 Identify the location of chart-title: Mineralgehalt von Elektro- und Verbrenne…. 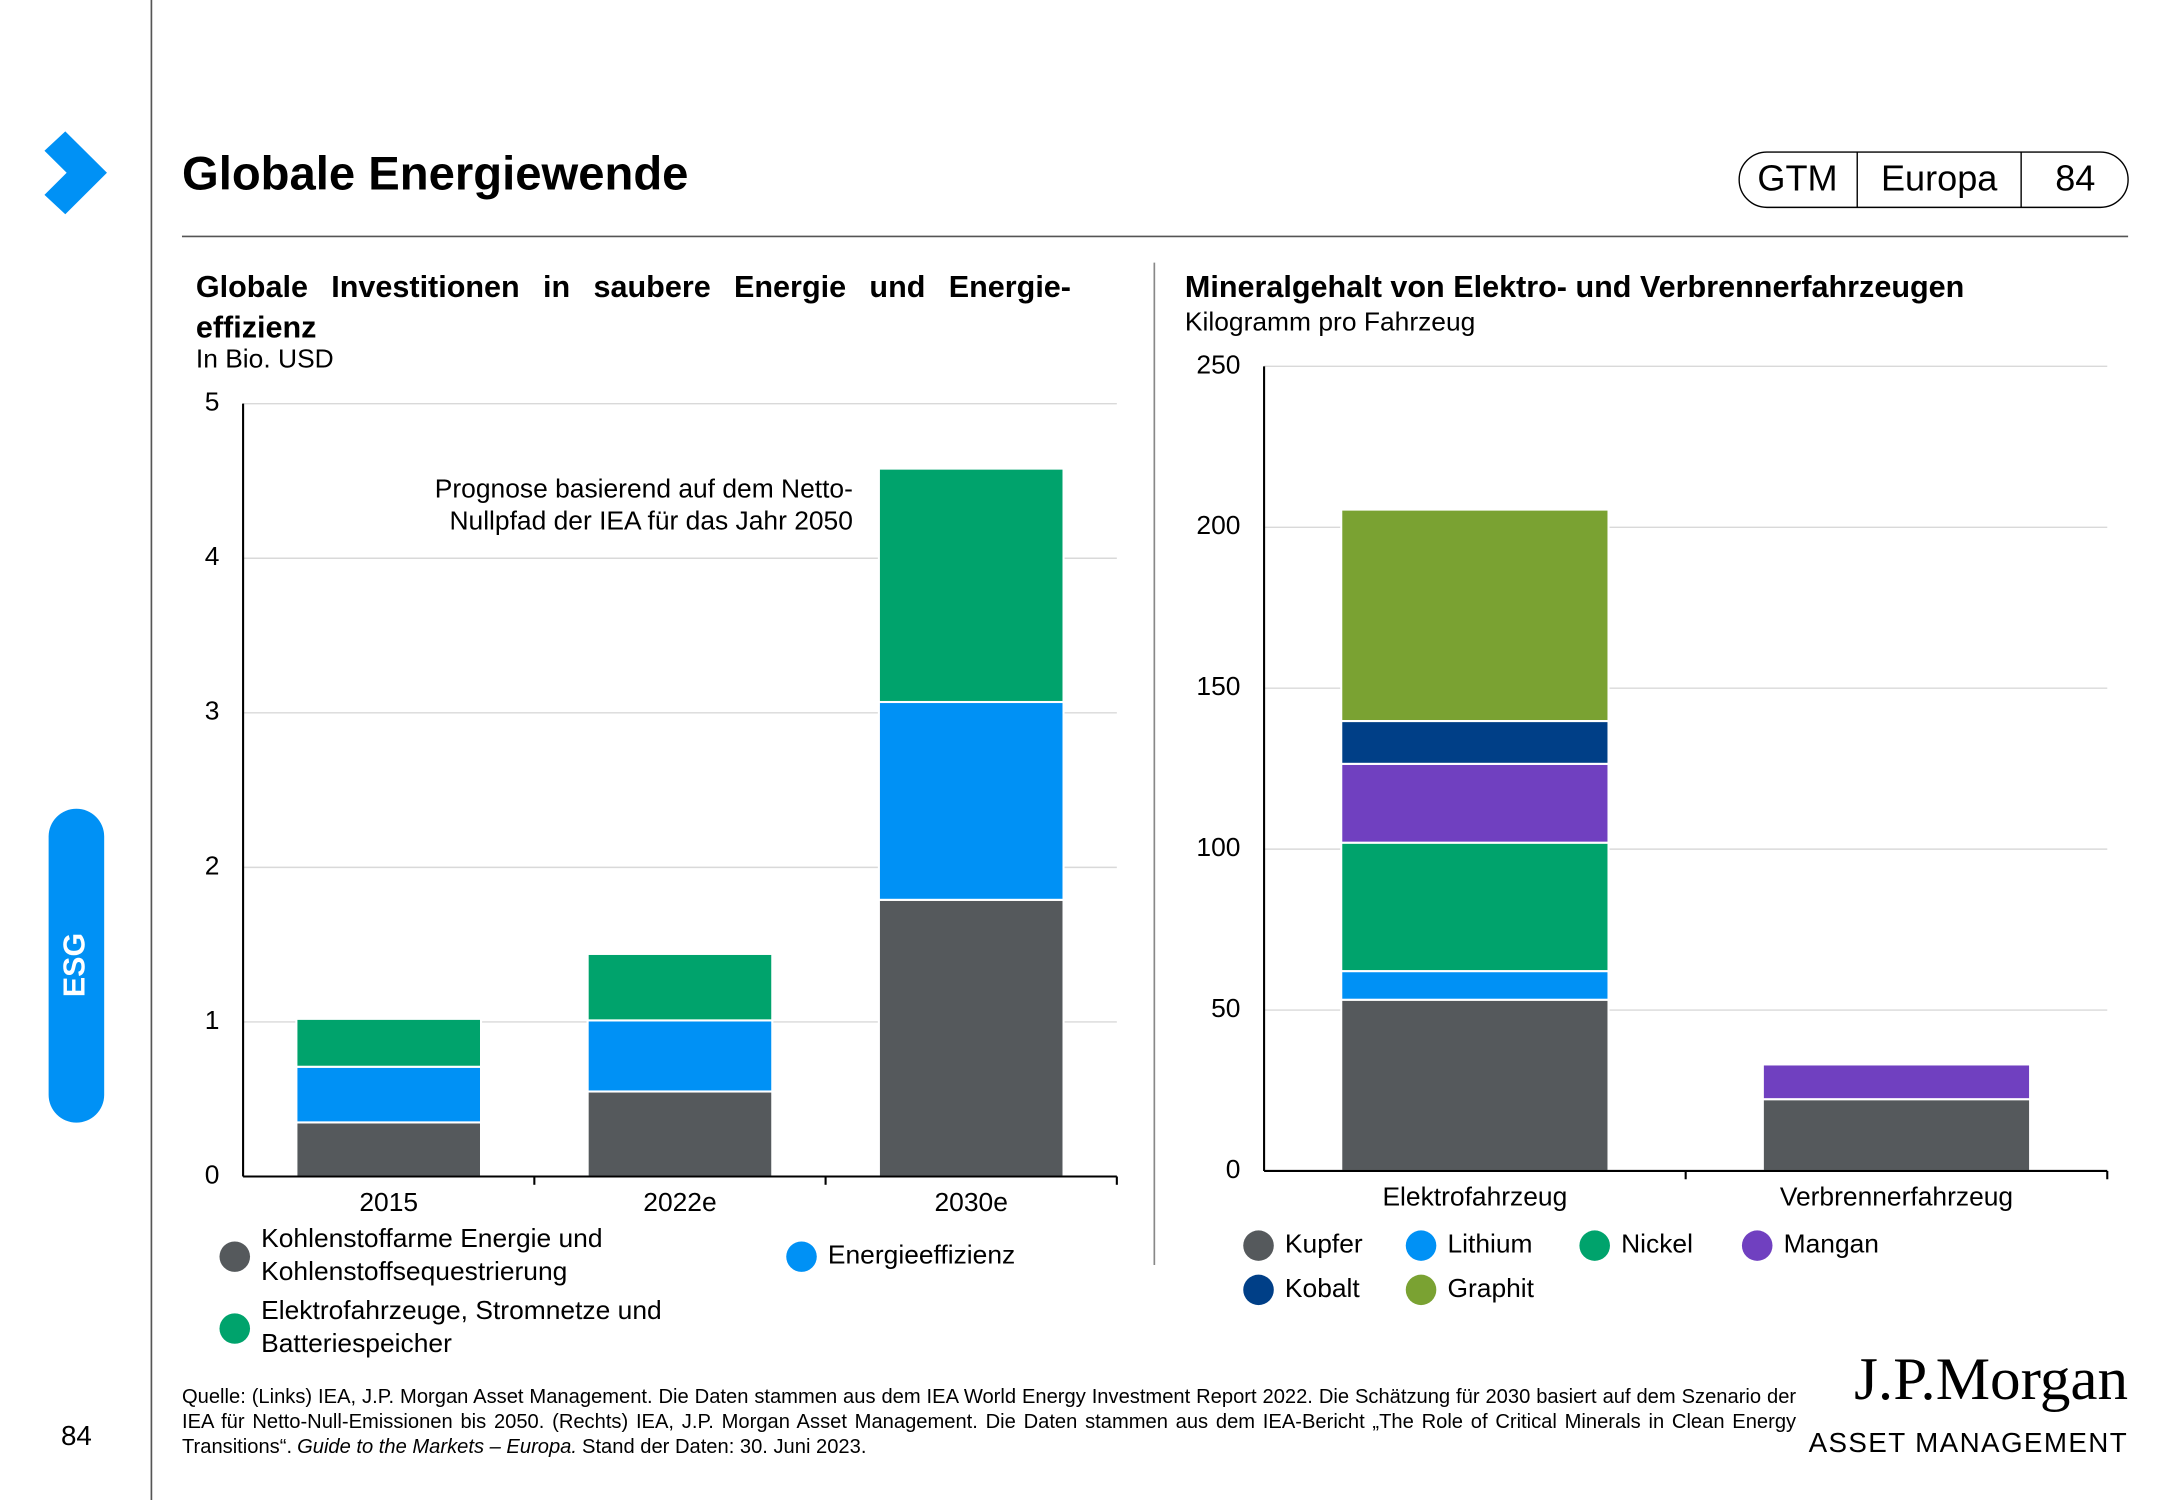
(1574, 287).